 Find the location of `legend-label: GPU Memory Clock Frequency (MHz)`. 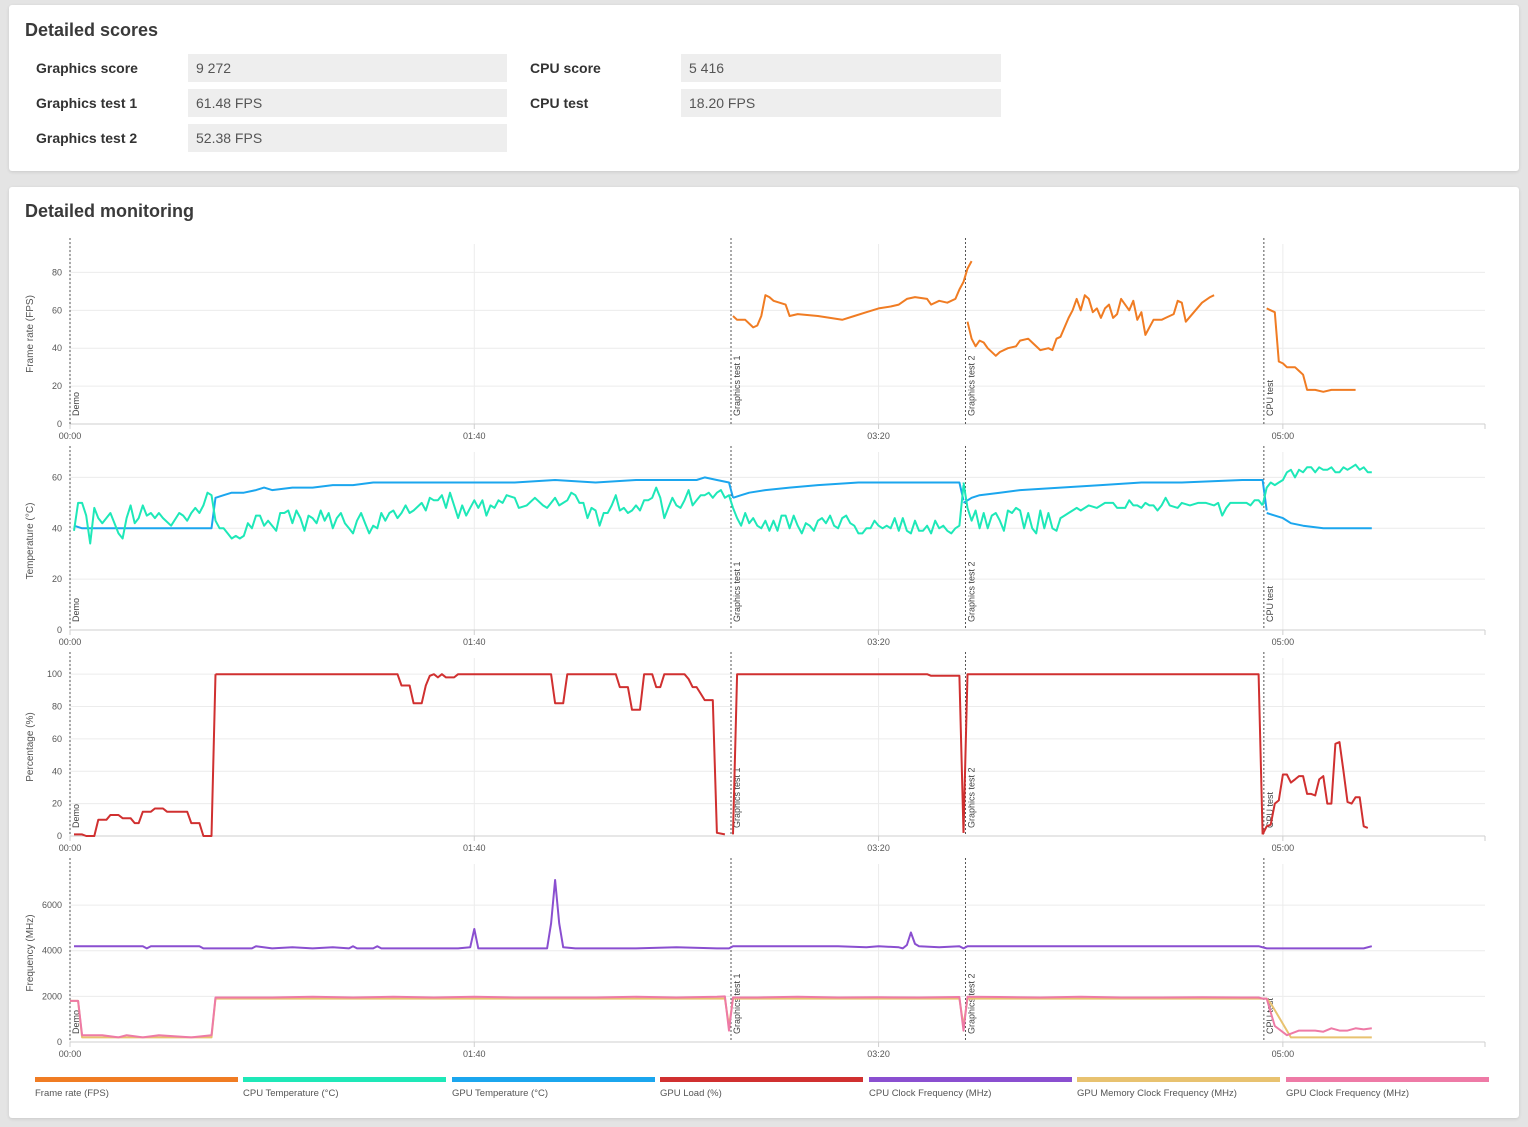

legend-label: GPU Memory Clock Frequency (MHz) is located at coordinates (1157, 1093).